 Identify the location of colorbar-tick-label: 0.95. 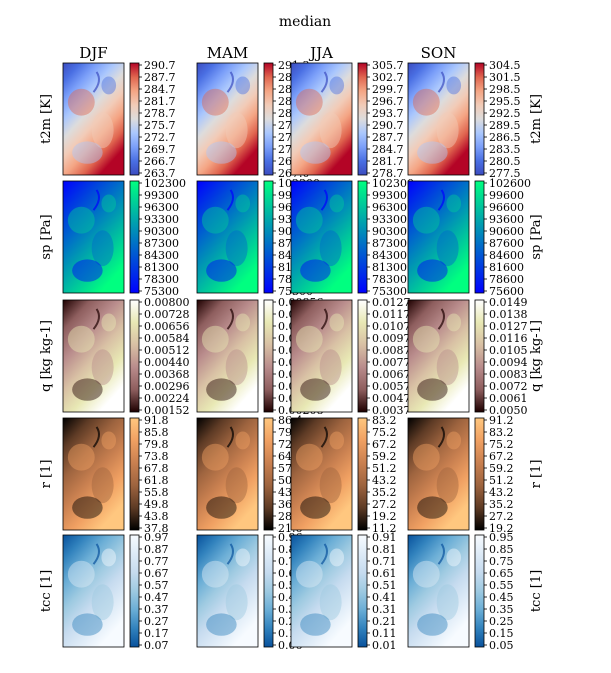
(501, 537).